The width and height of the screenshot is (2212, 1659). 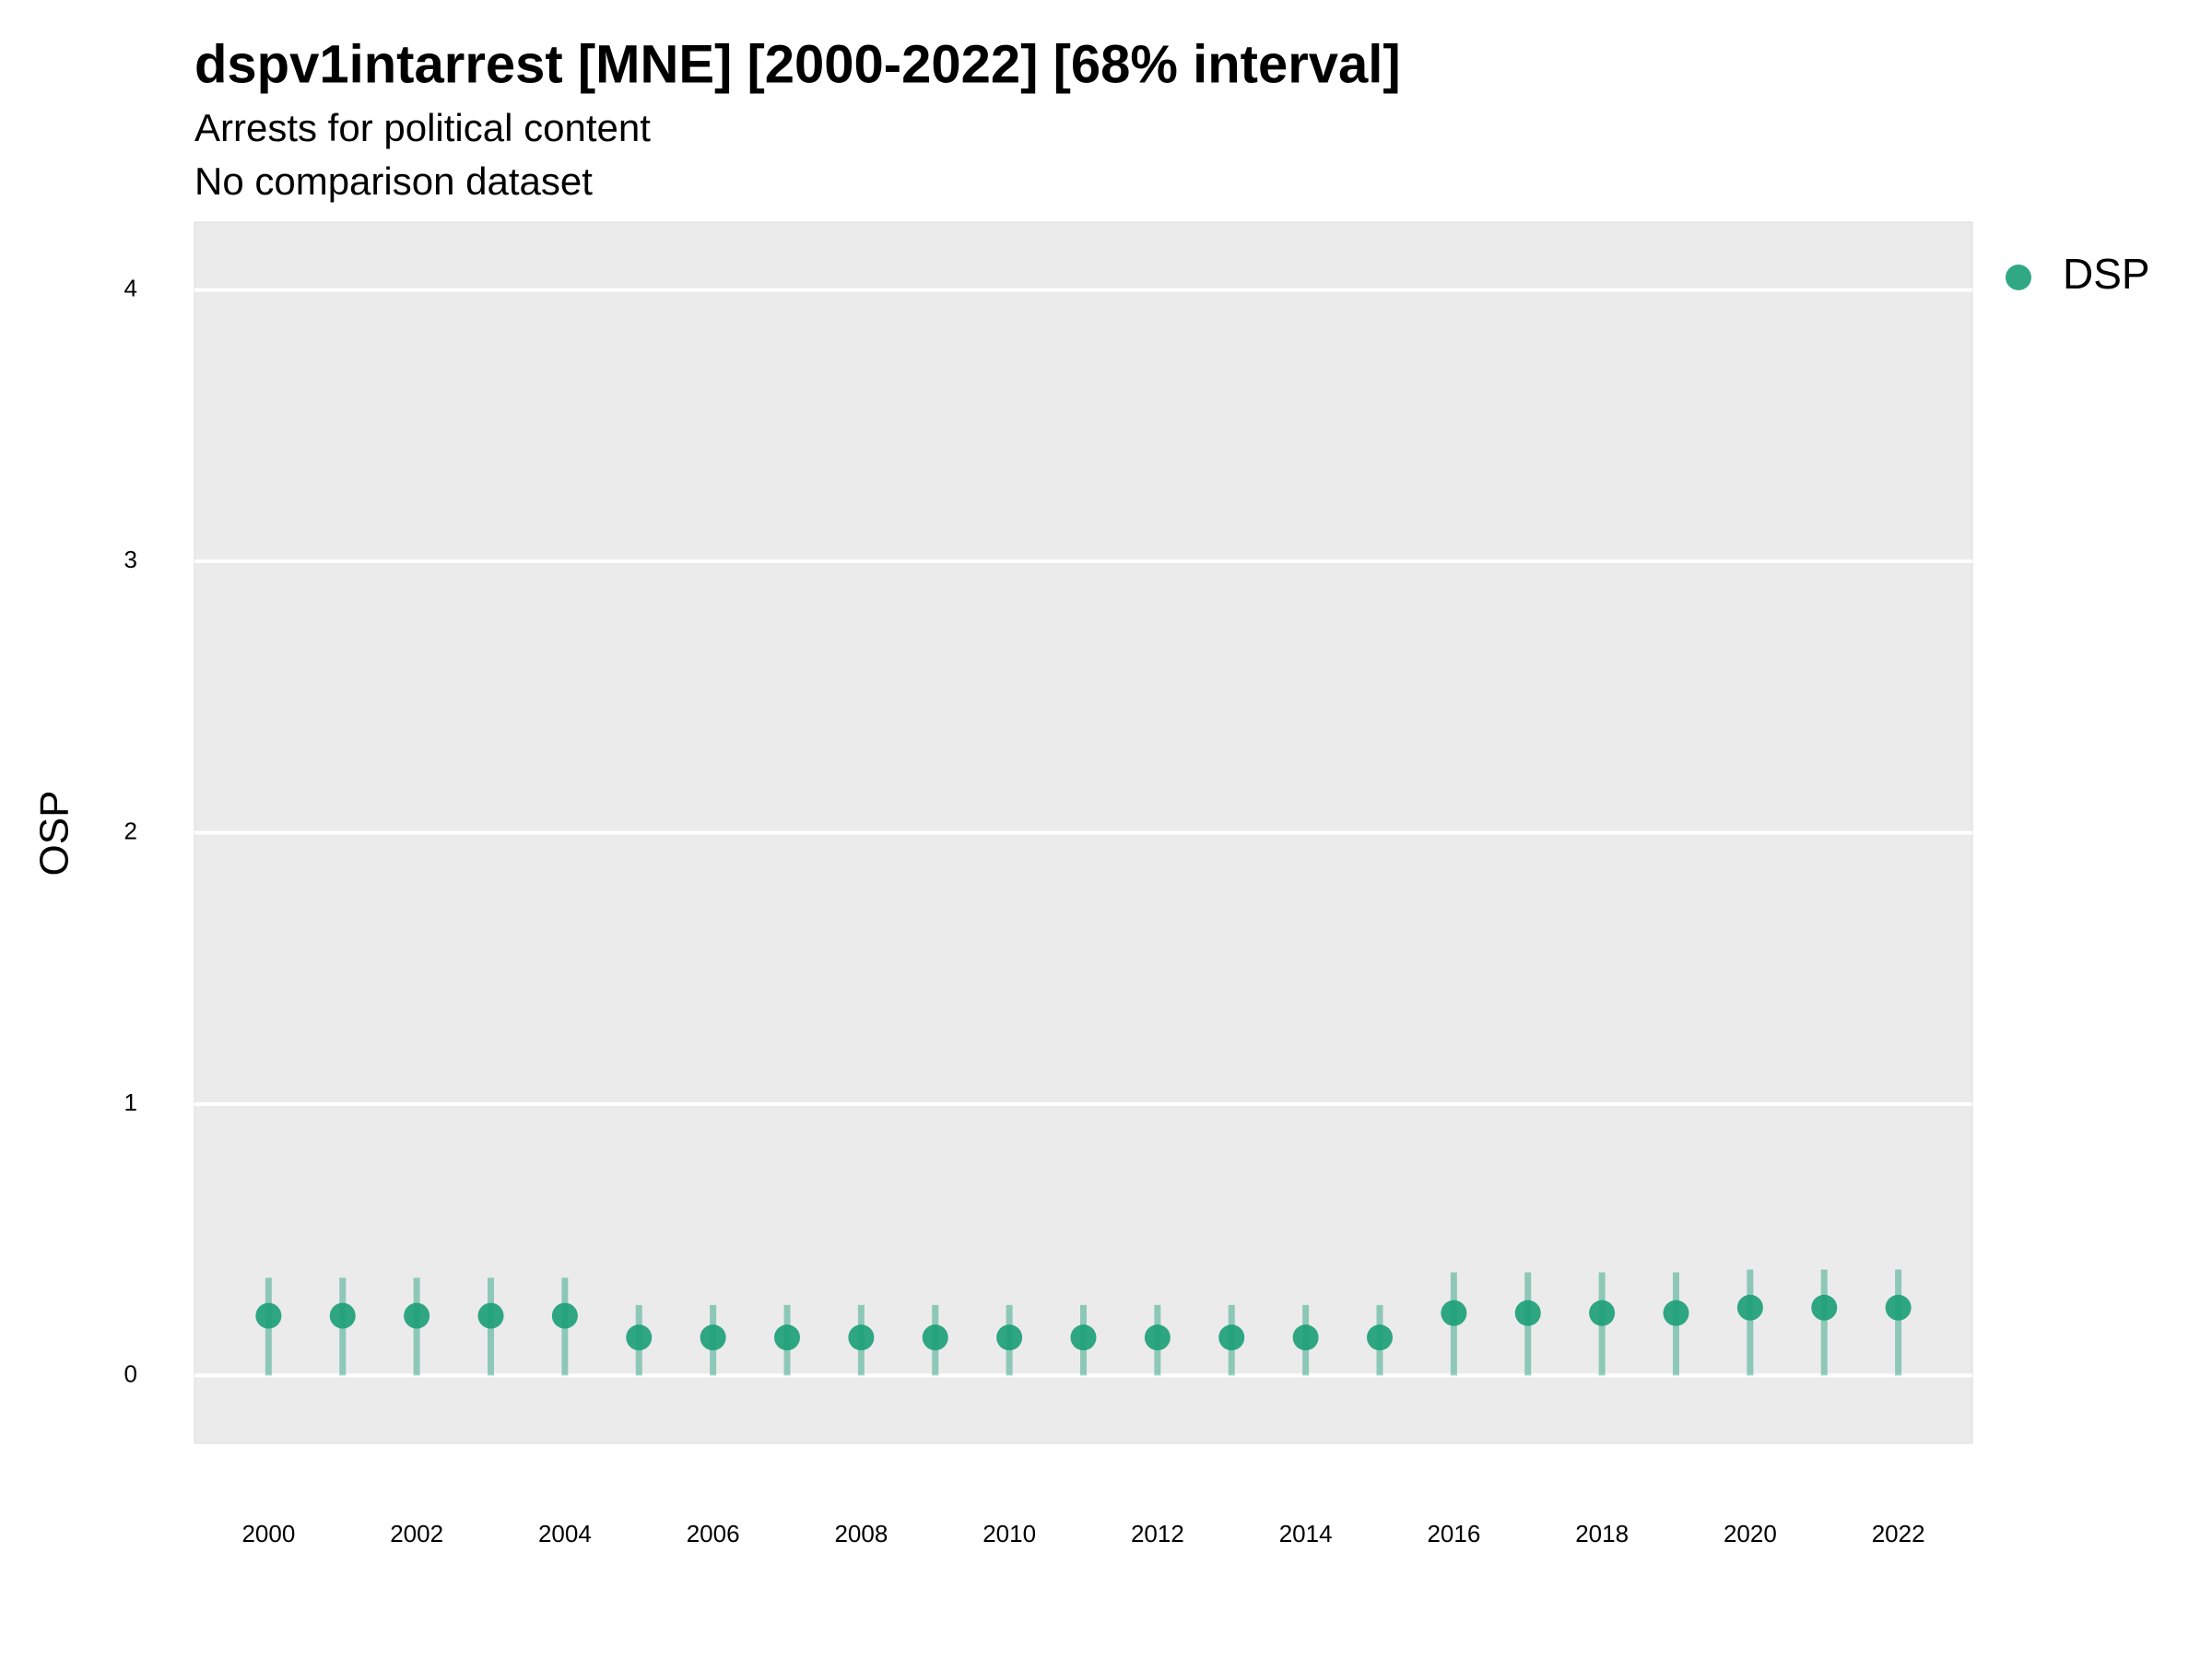 What do you see at coordinates (1306, 1533) in the screenshot?
I see `x-tick-label: 2014` at bounding box center [1306, 1533].